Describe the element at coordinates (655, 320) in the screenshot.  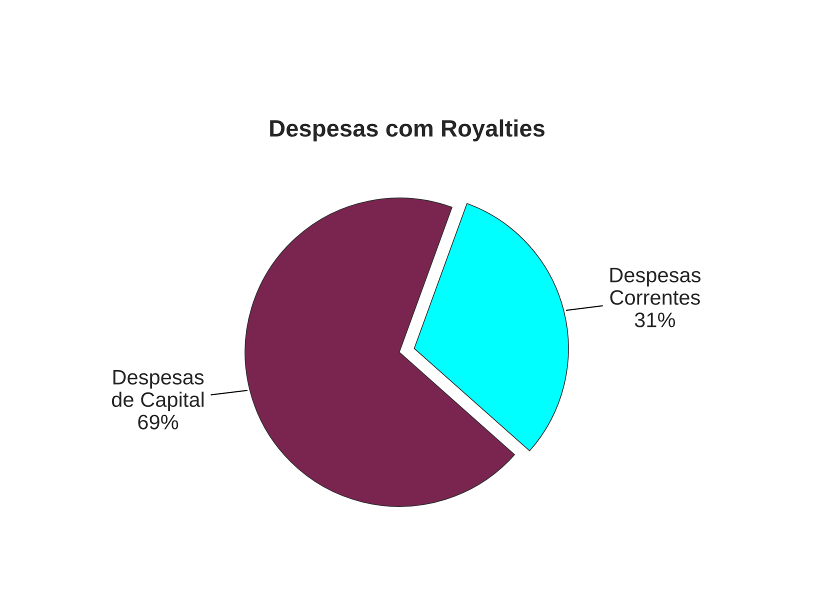
I see `data-label: 31%` at that location.